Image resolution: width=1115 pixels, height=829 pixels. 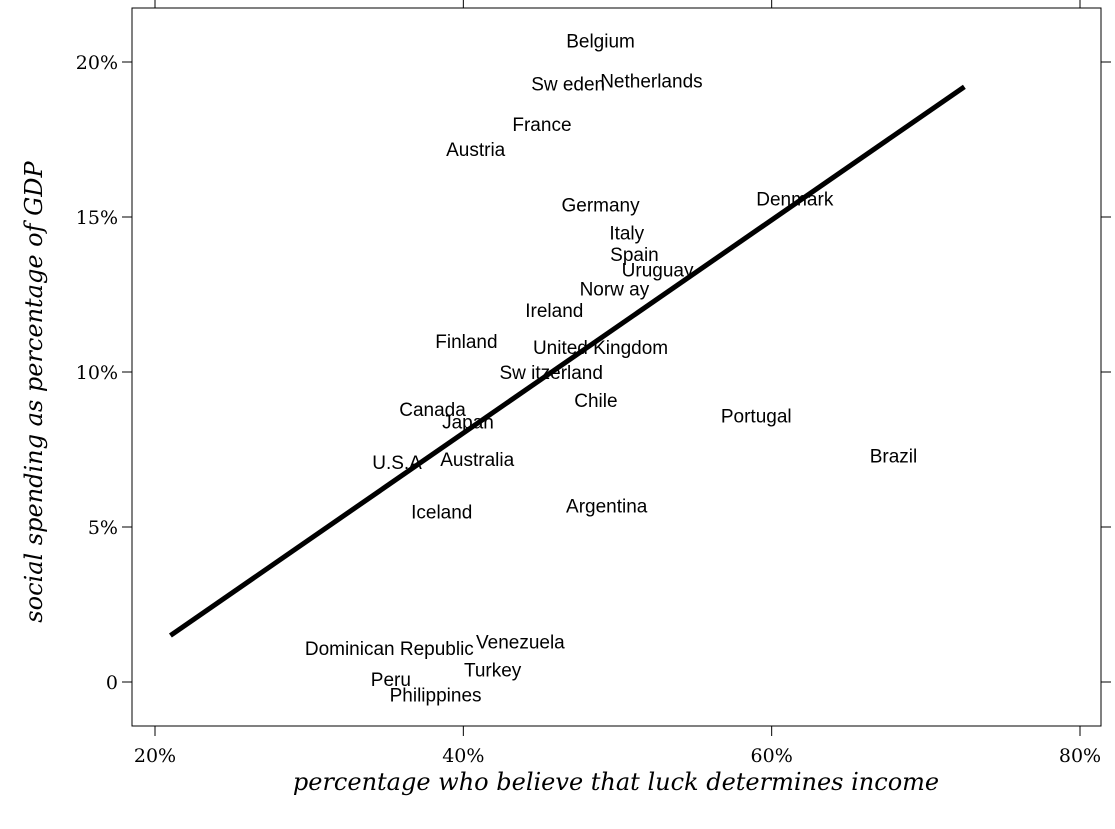 I want to click on y-tick-label: 5%, so click(x=103, y=528).